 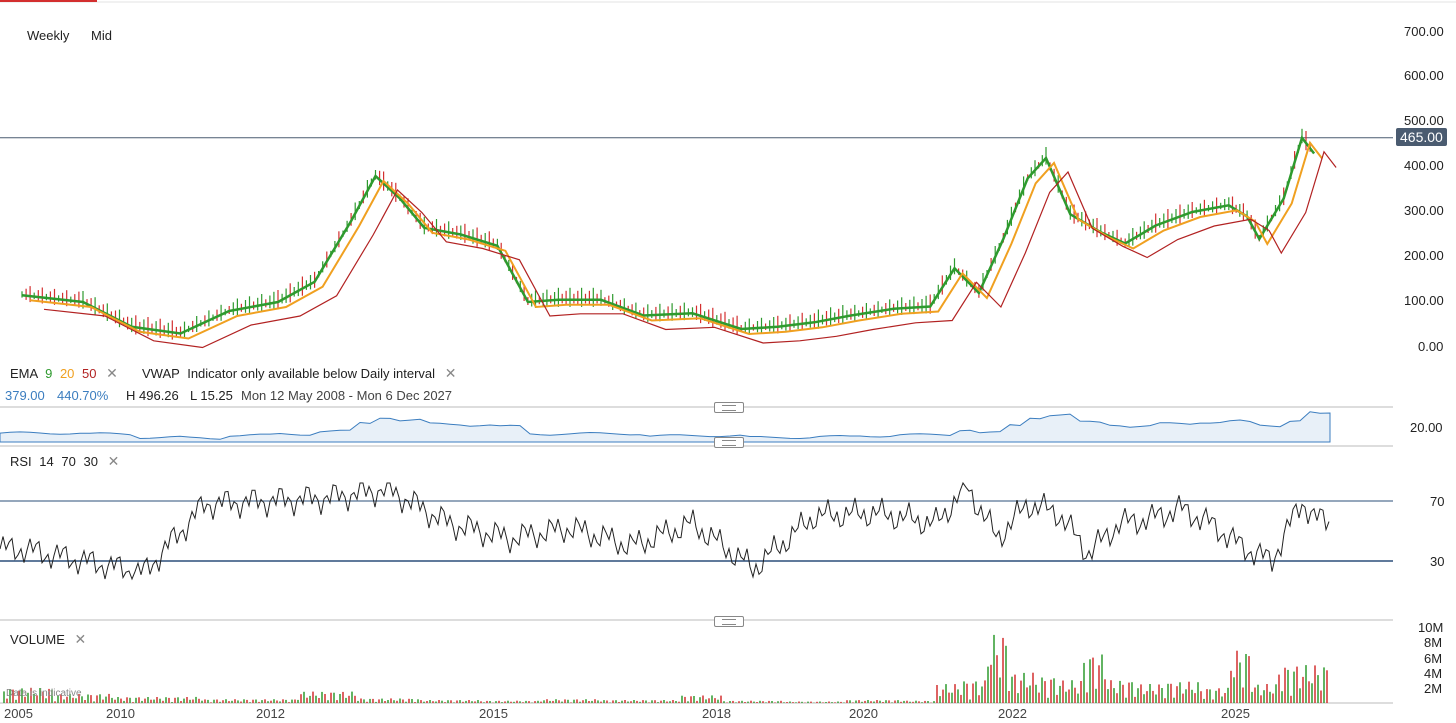 What do you see at coordinates (120, 713) in the screenshot?
I see `x-tick: 2010` at bounding box center [120, 713].